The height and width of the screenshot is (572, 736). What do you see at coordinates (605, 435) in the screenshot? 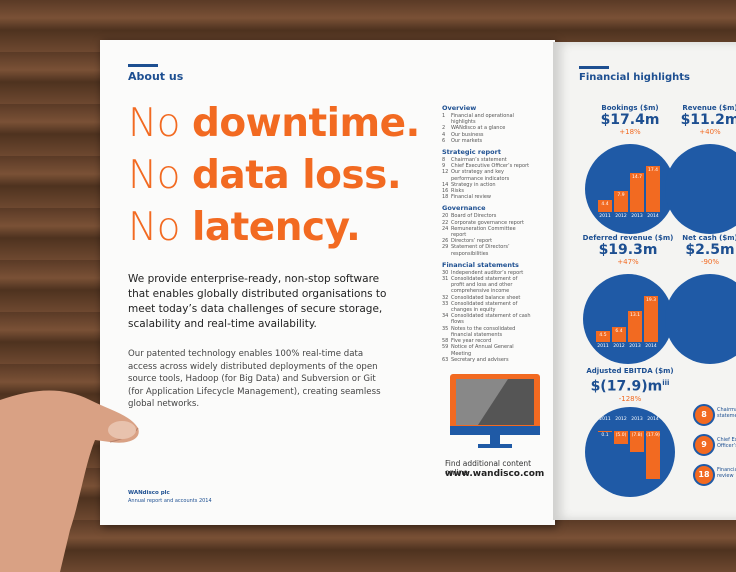
I see `bar-label: 0.1` at bounding box center [605, 435].